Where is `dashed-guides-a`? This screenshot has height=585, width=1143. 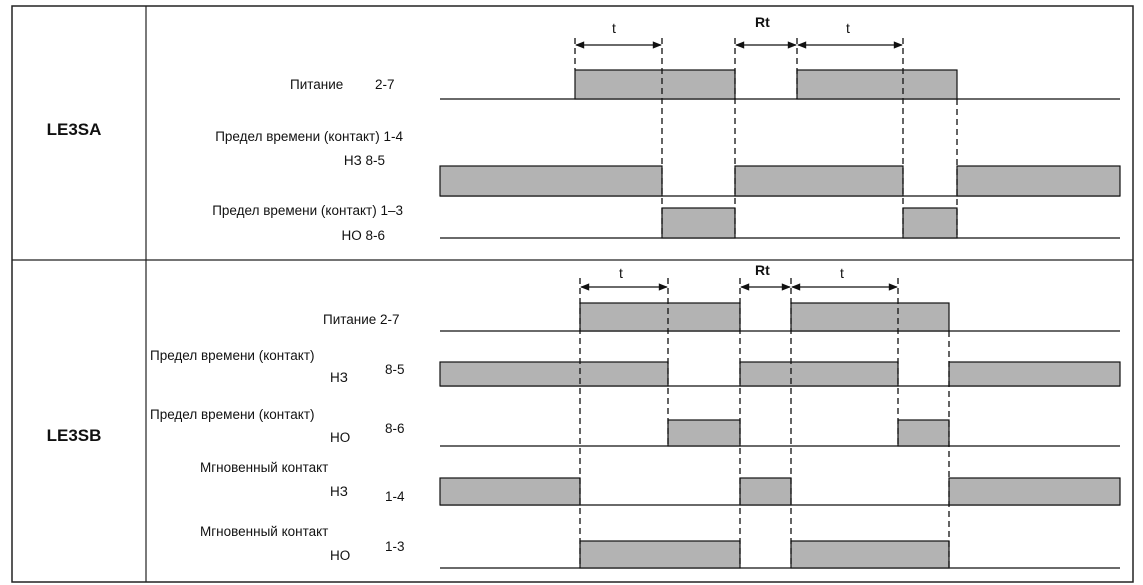
dashed-guides-a is located at coordinates (766, 138).